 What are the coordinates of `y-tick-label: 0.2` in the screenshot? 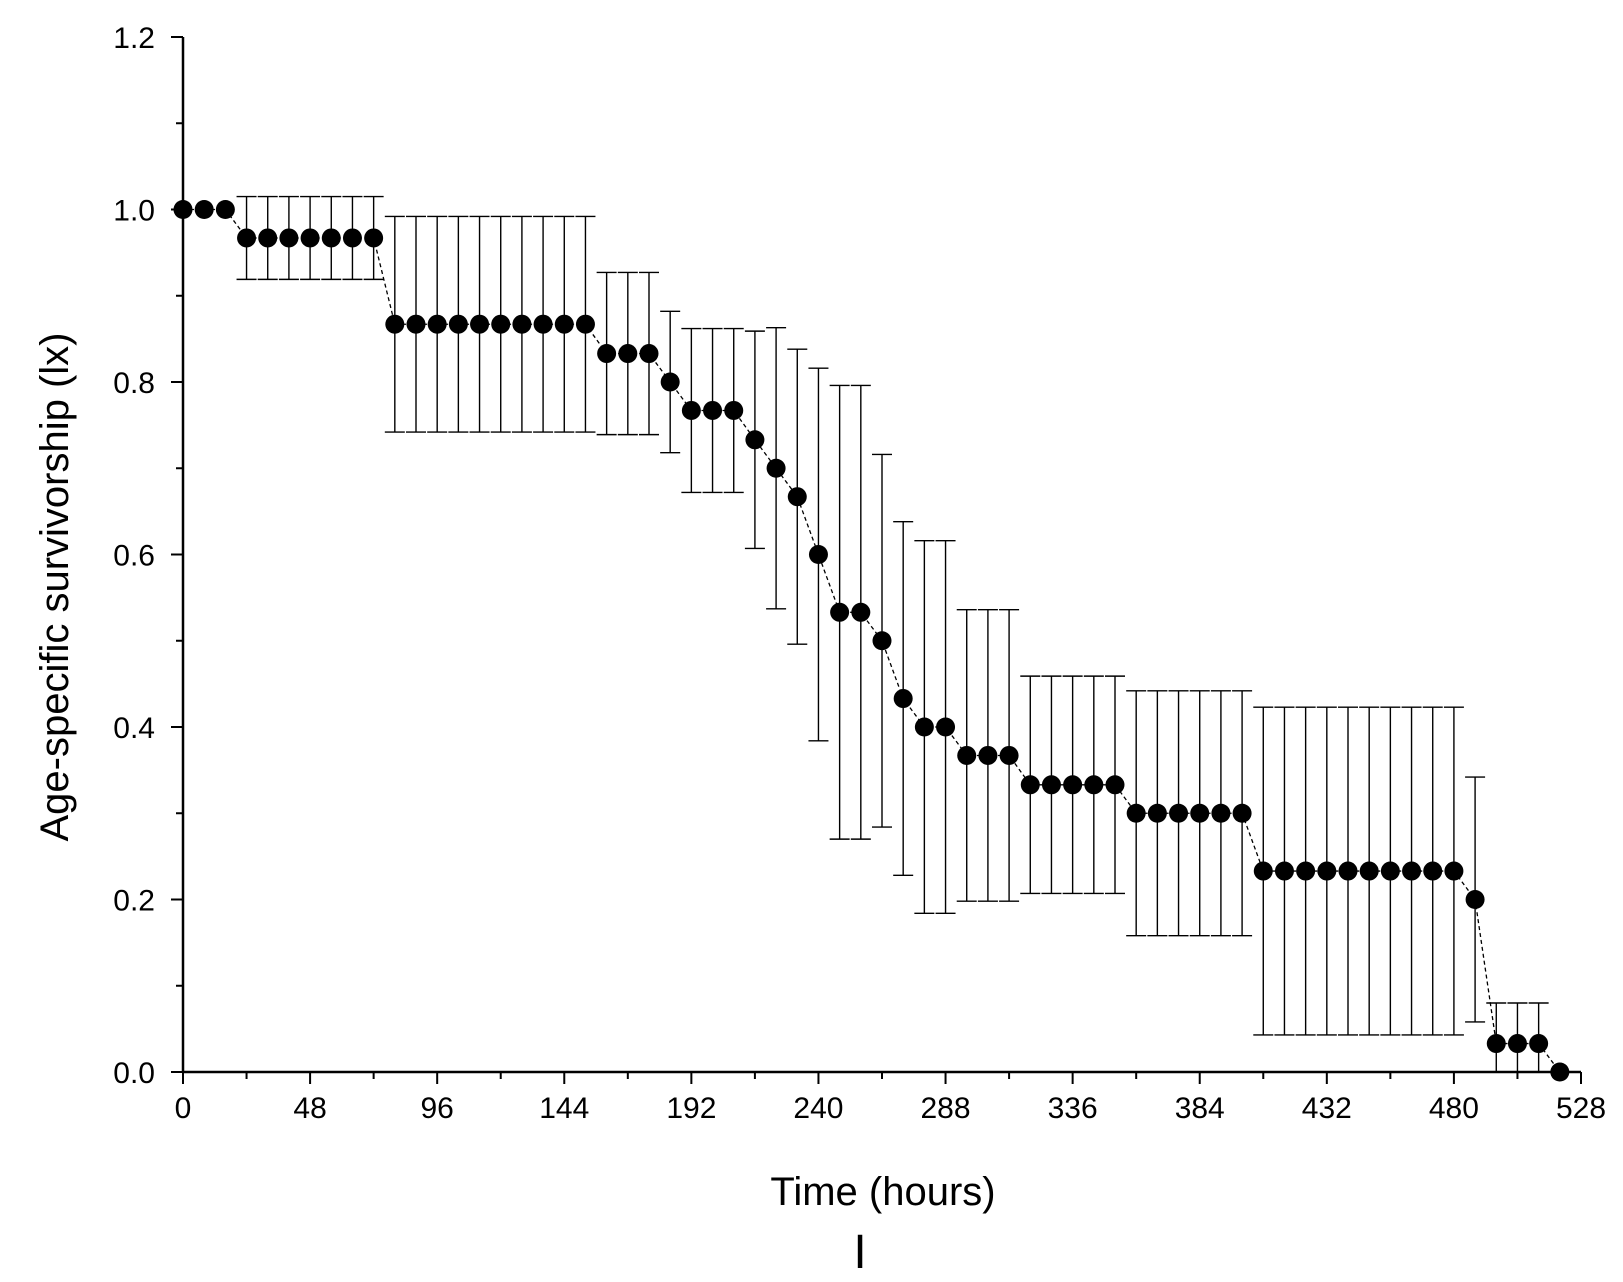 It's located at (134, 901).